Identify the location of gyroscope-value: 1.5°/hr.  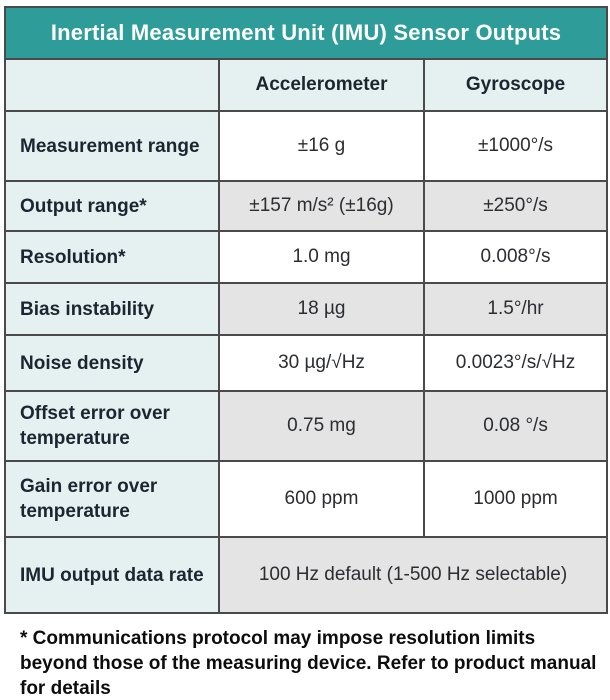
(515, 309).